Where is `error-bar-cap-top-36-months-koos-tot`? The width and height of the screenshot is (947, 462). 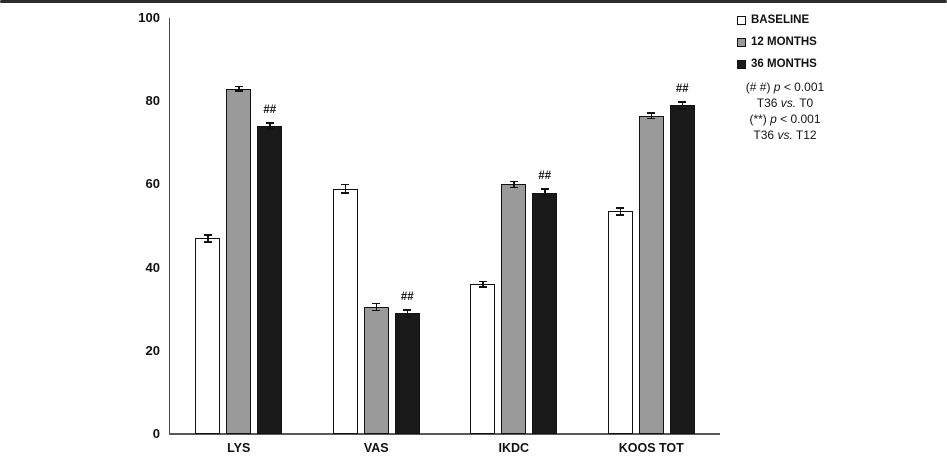 error-bar-cap-top-36-months-koos-tot is located at coordinates (682, 102).